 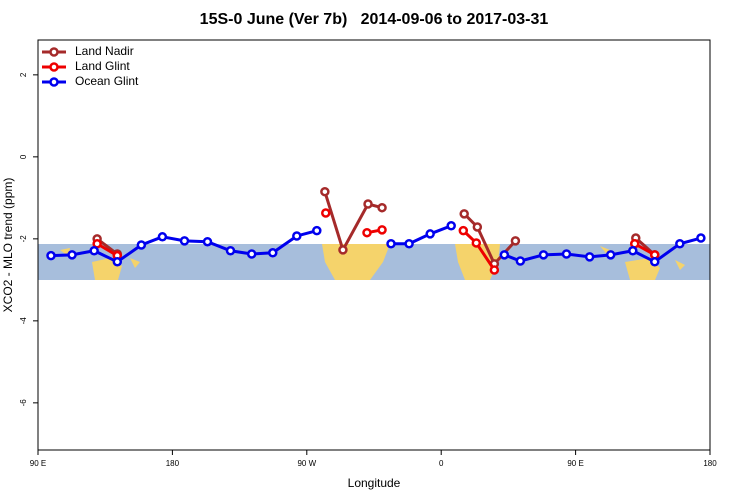 I want to click on y-tick-label: 0, so click(x=23, y=156).